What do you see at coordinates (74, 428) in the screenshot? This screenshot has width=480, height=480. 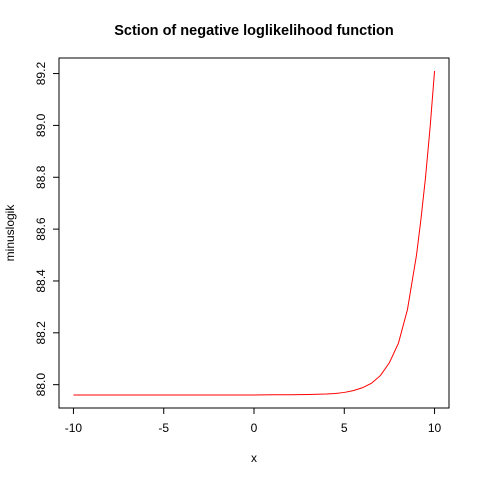 I see `x-tick-label: -10` at bounding box center [74, 428].